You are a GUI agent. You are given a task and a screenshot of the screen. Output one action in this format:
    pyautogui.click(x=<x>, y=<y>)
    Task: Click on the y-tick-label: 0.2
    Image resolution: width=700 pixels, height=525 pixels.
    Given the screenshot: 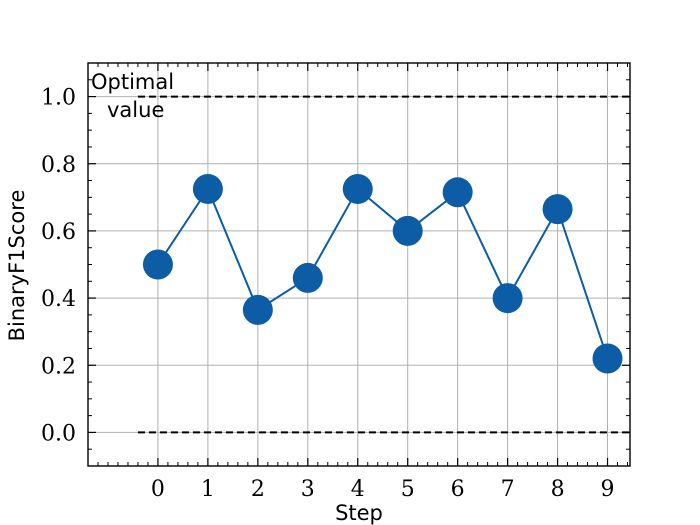 What is the action you would take?
    pyautogui.click(x=58, y=366)
    